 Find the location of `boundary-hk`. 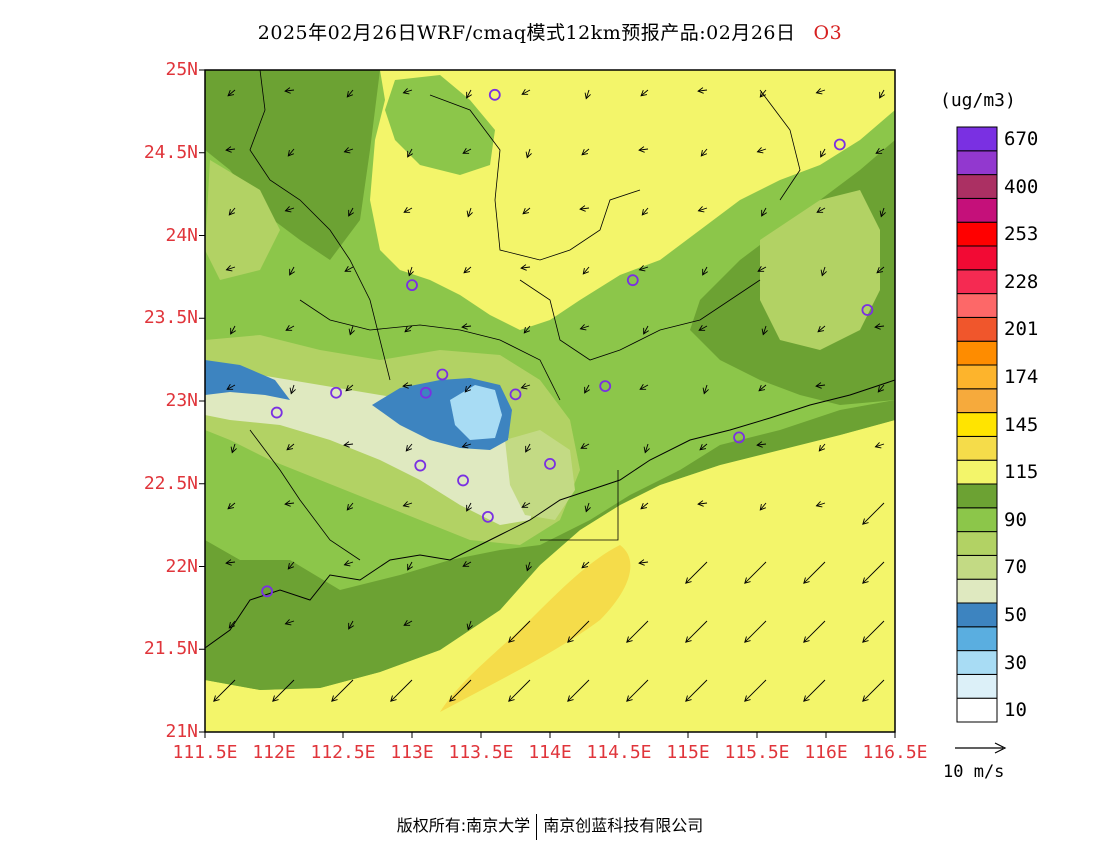

boundary-hk is located at coordinates (579, 505).